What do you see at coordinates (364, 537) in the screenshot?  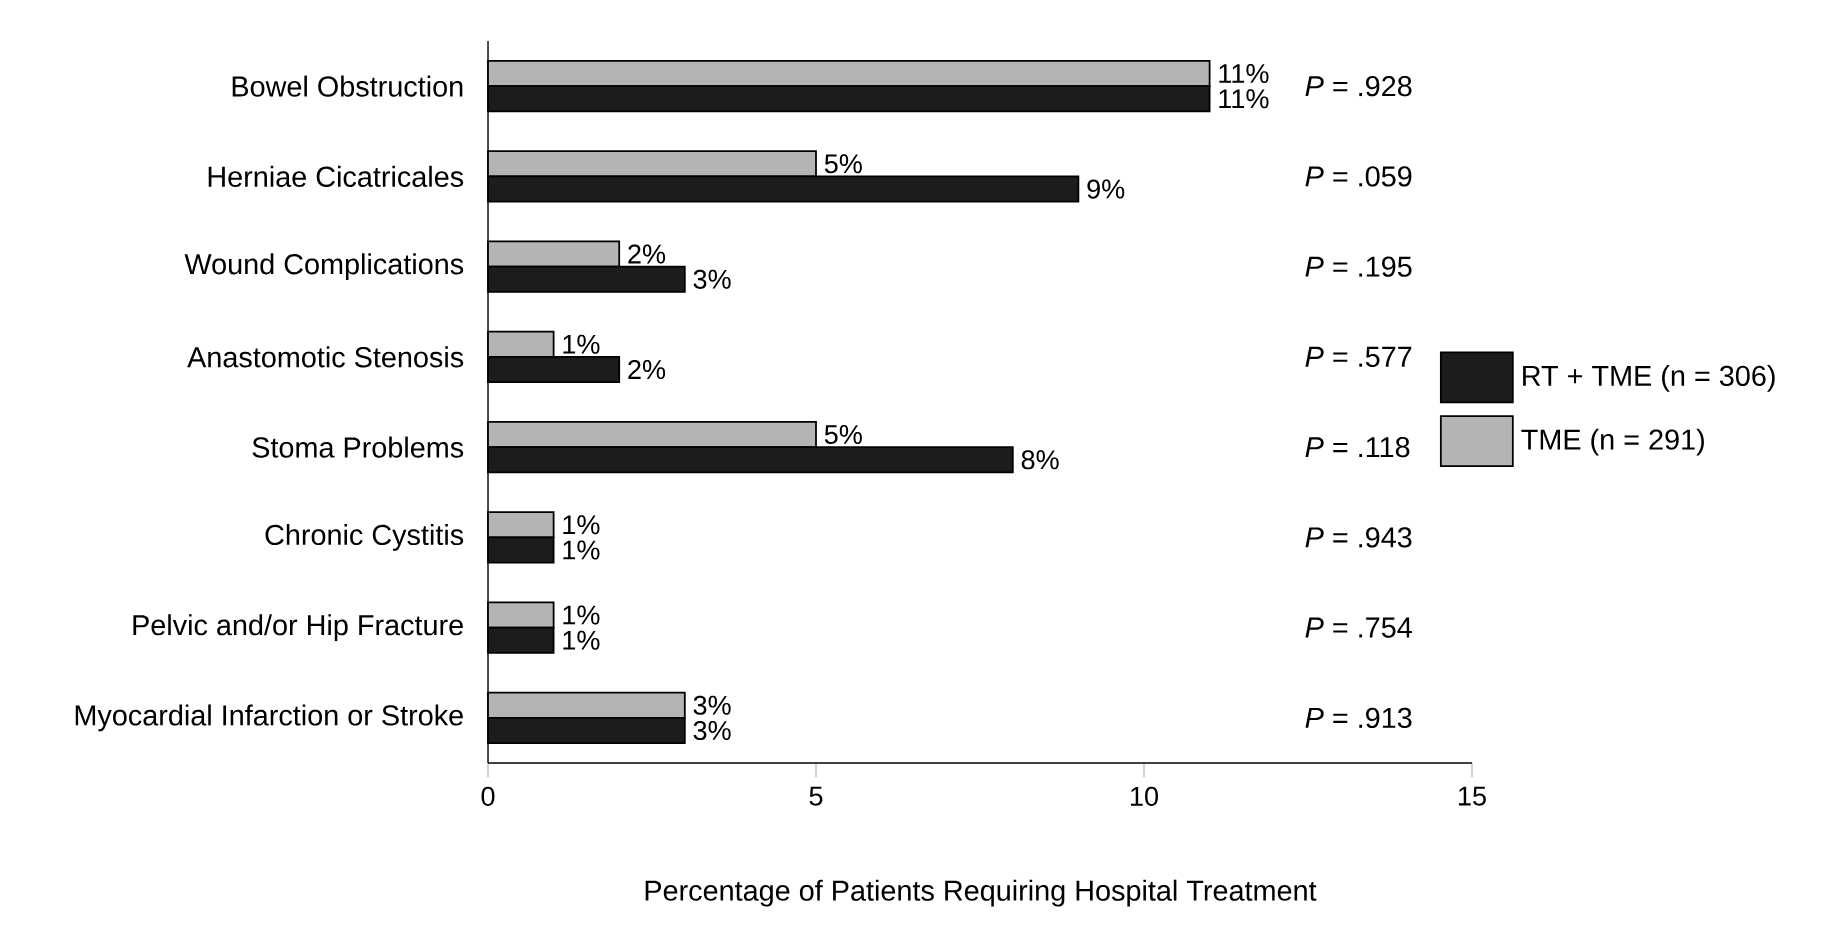 I see `y-tick-label: Chronic Cystitis` at bounding box center [364, 537].